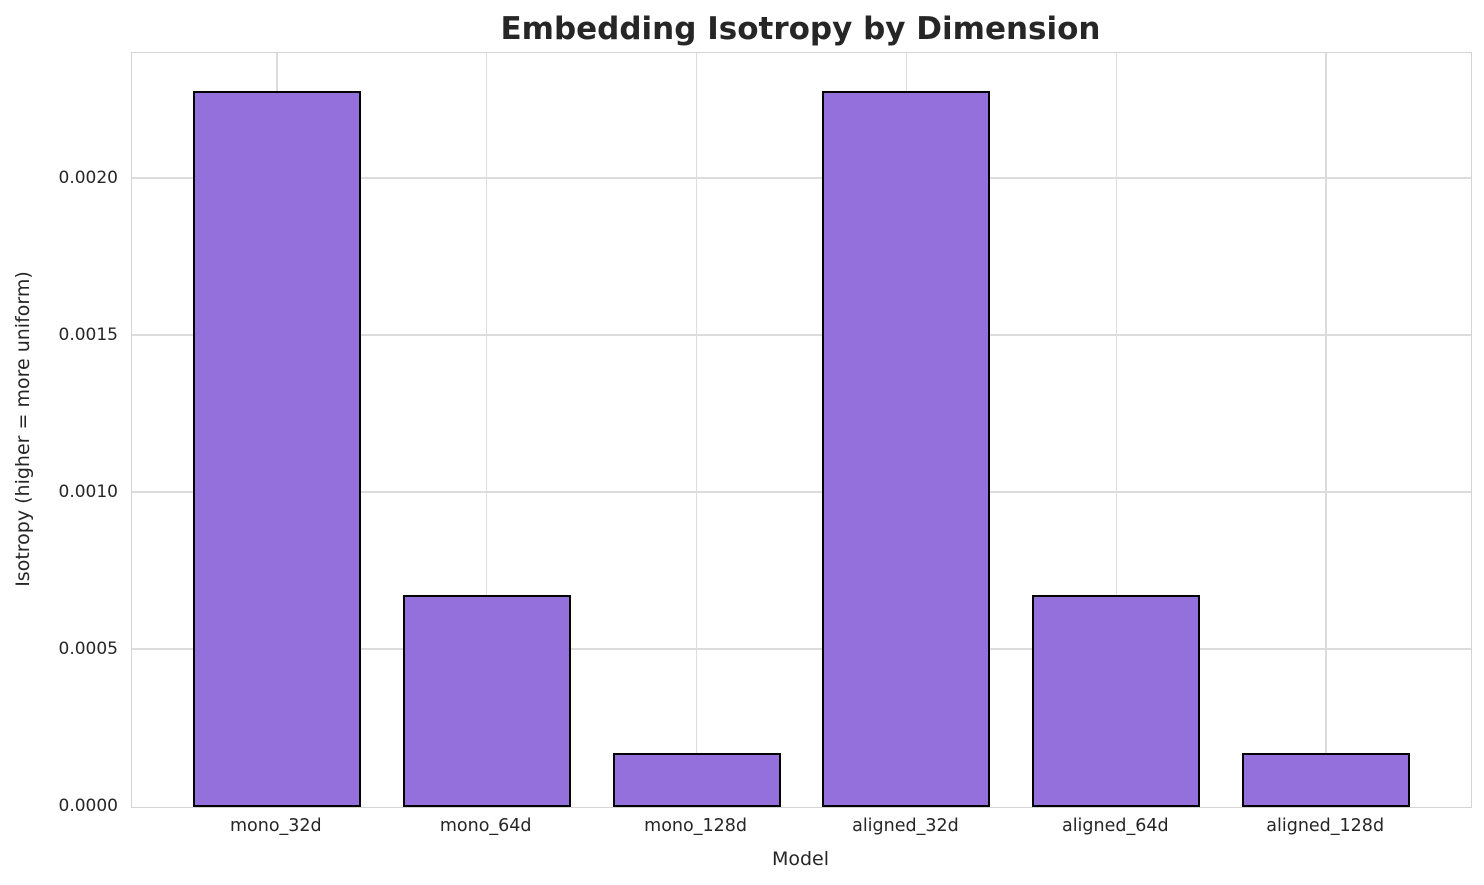  Describe the element at coordinates (800, 859) in the screenshot. I see `x-axis-label: Model` at that location.